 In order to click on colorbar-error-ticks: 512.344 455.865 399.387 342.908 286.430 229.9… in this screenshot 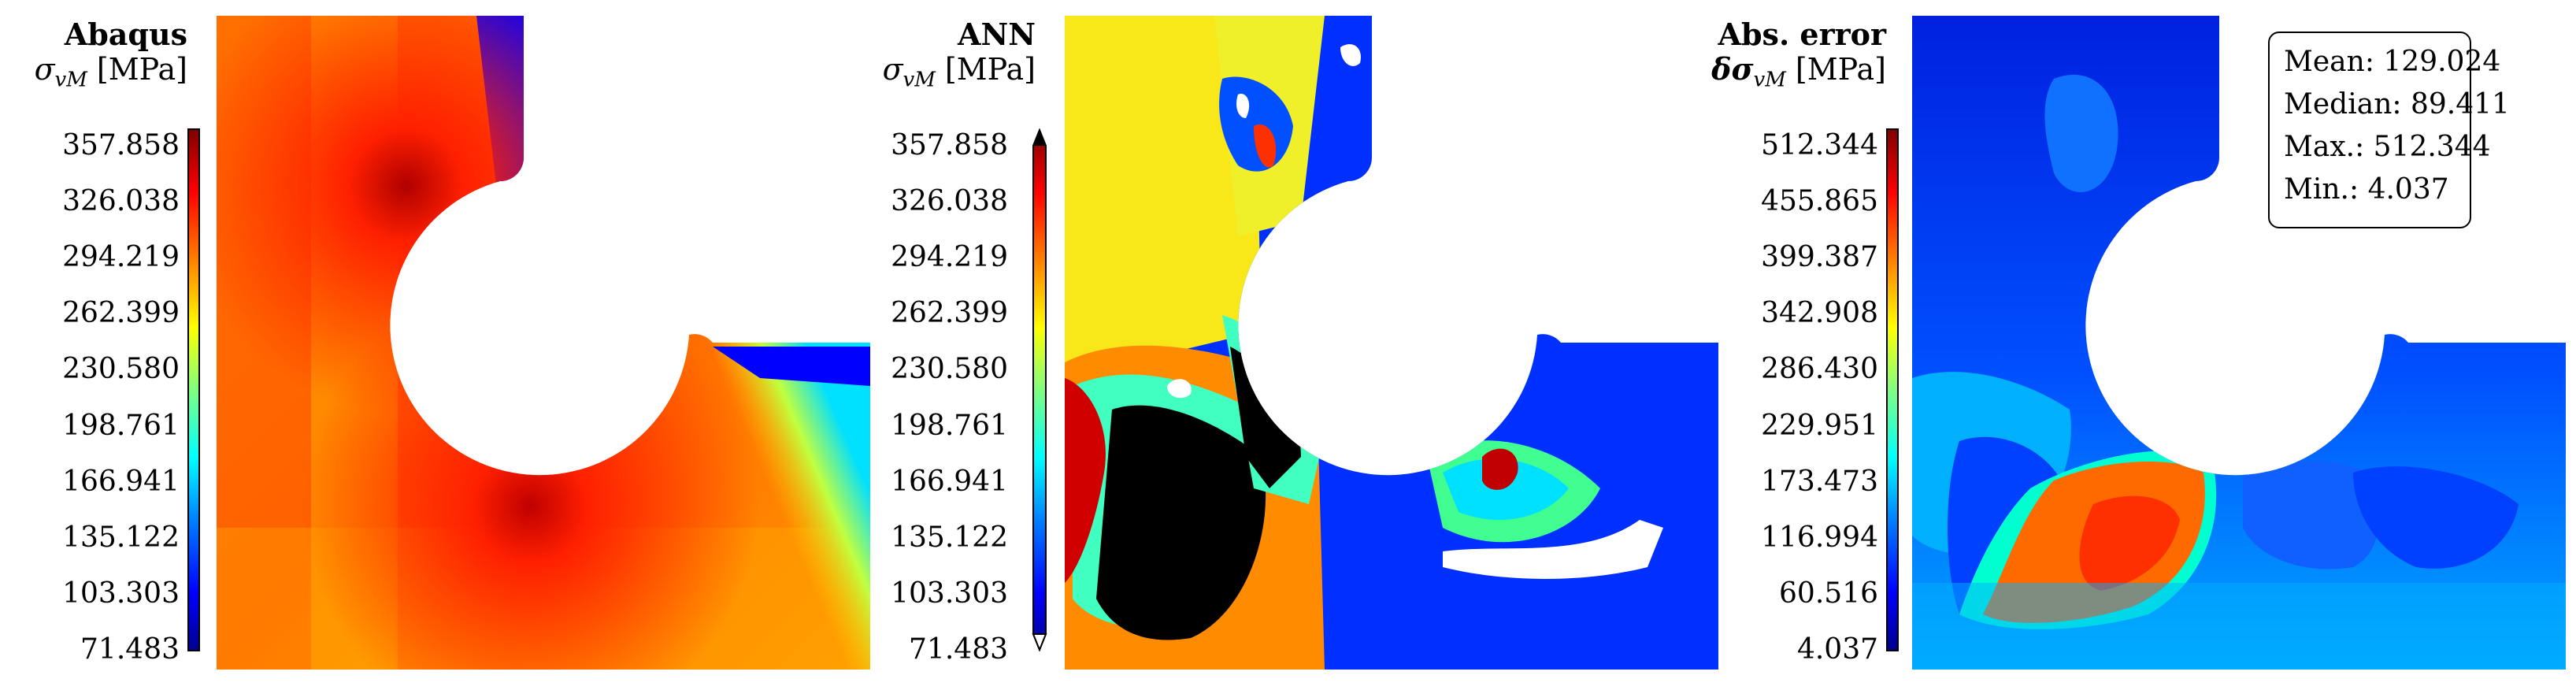, I will do `click(1799, 345)`.